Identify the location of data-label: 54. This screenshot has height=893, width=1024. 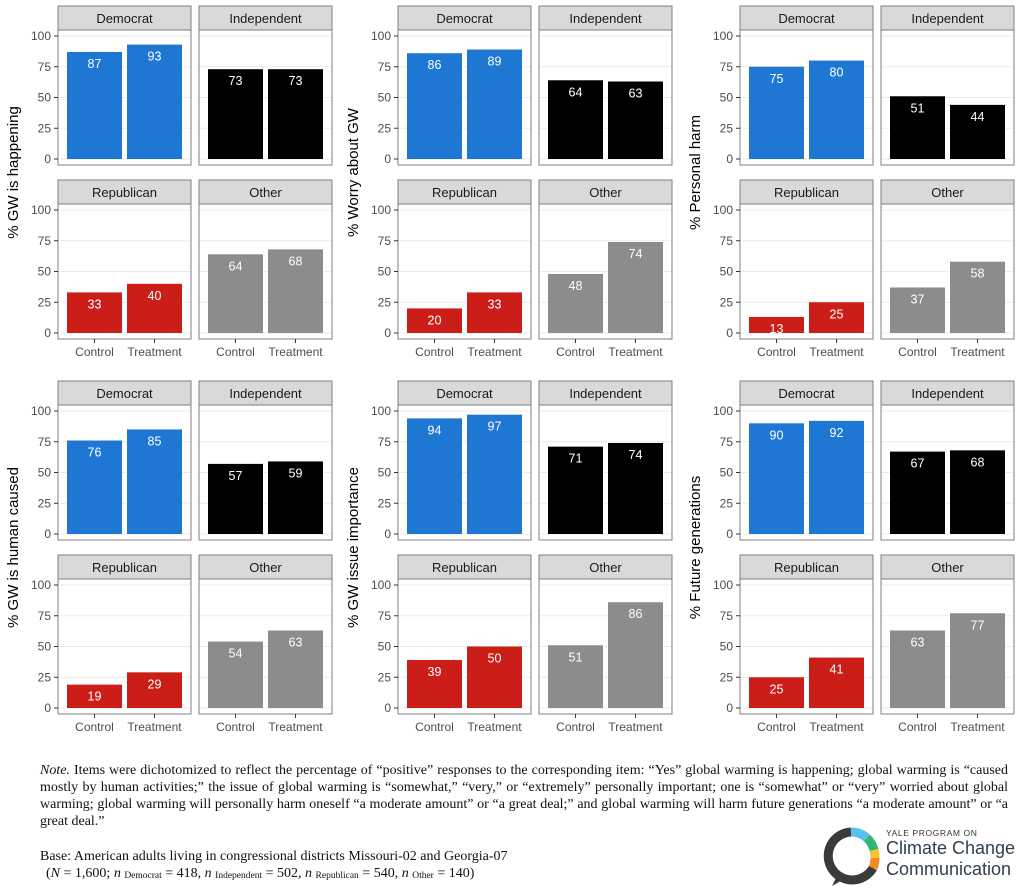
(236, 654).